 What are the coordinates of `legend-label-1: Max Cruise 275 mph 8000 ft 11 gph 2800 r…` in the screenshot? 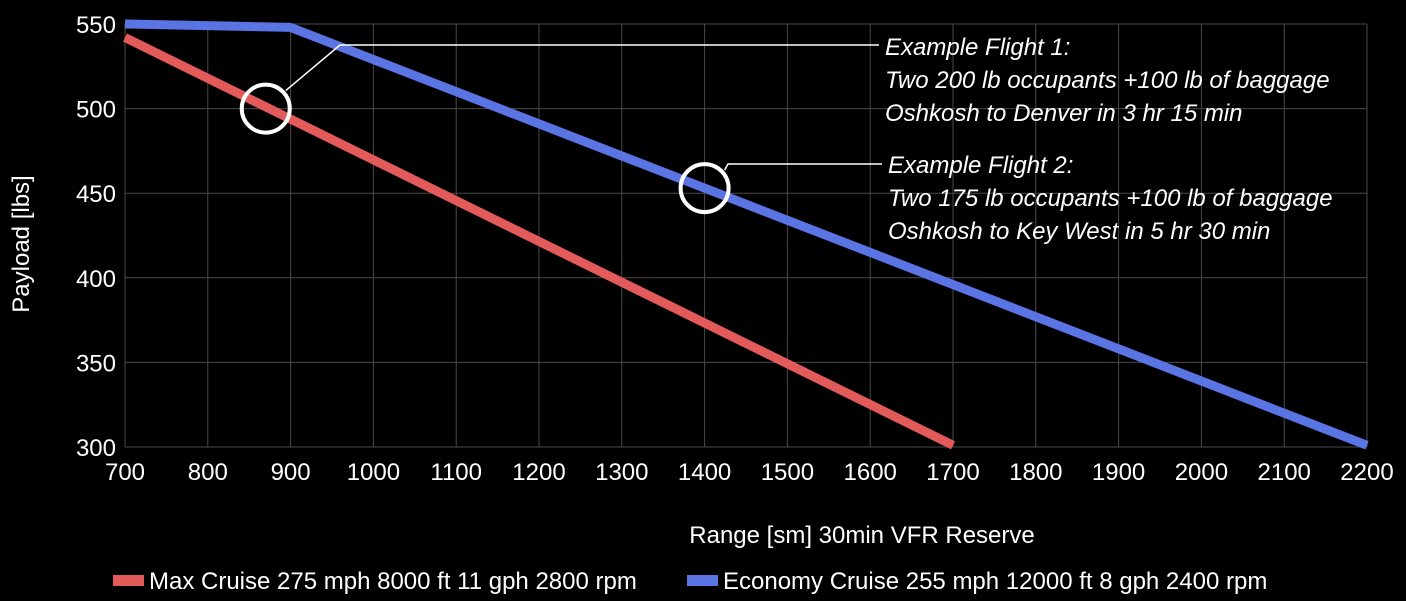 It's located at (393, 581).